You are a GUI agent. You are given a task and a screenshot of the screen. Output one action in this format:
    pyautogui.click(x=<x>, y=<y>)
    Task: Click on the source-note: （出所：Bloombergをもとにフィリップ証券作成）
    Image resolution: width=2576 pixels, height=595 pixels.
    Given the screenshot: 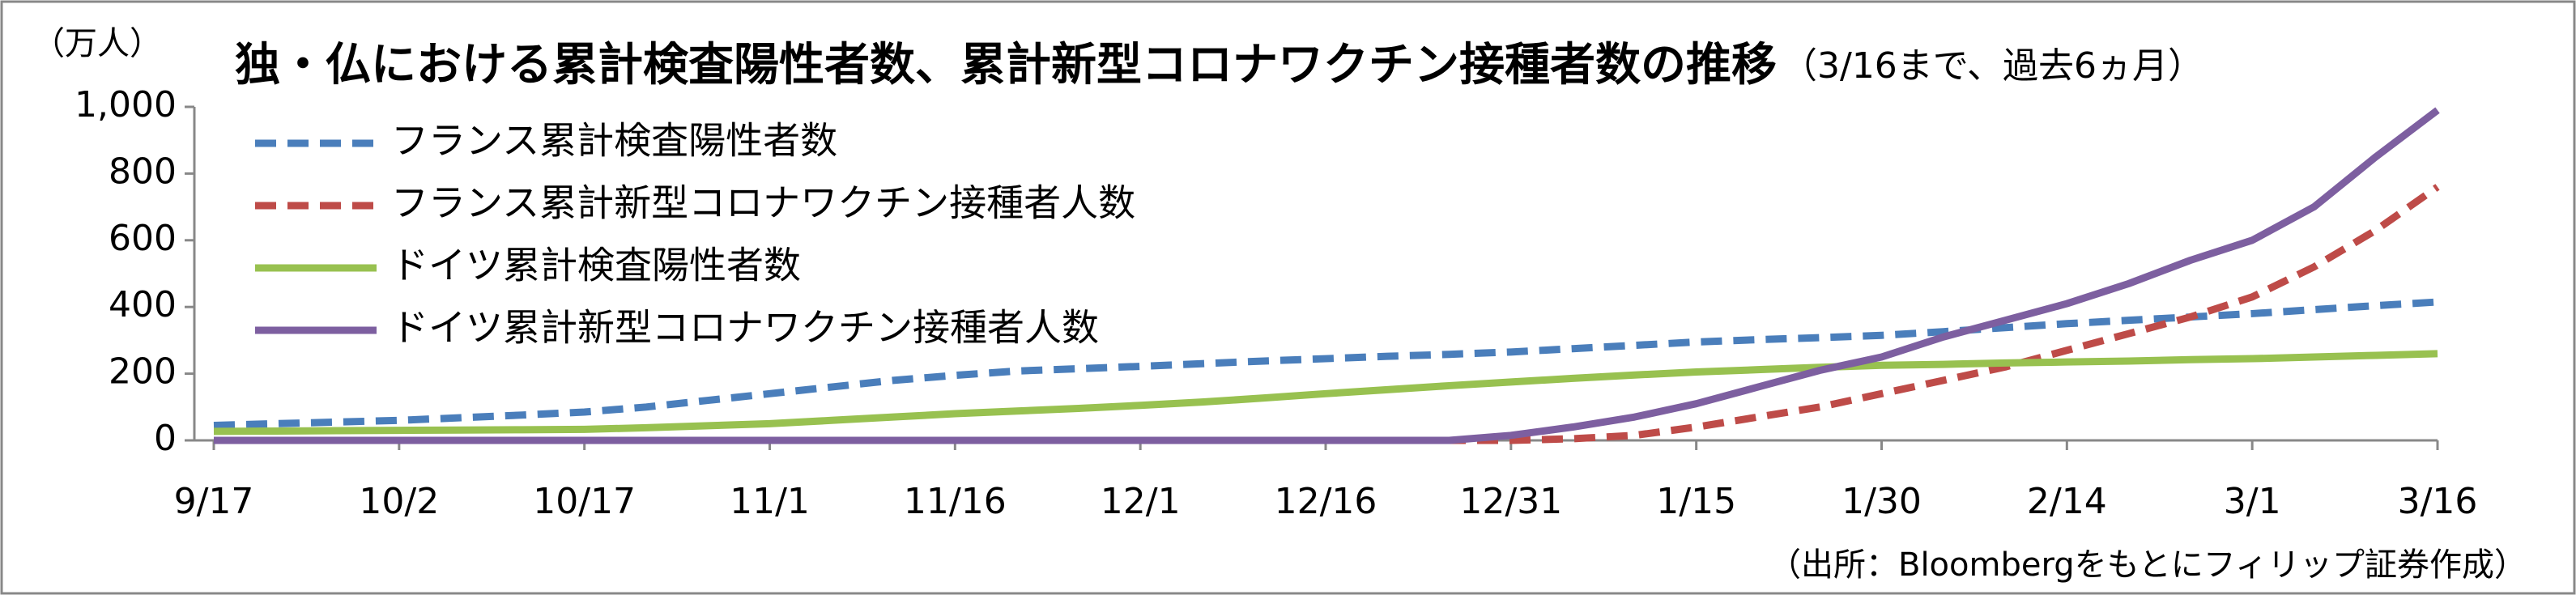 What is the action you would take?
    pyautogui.click(x=2148, y=565)
    